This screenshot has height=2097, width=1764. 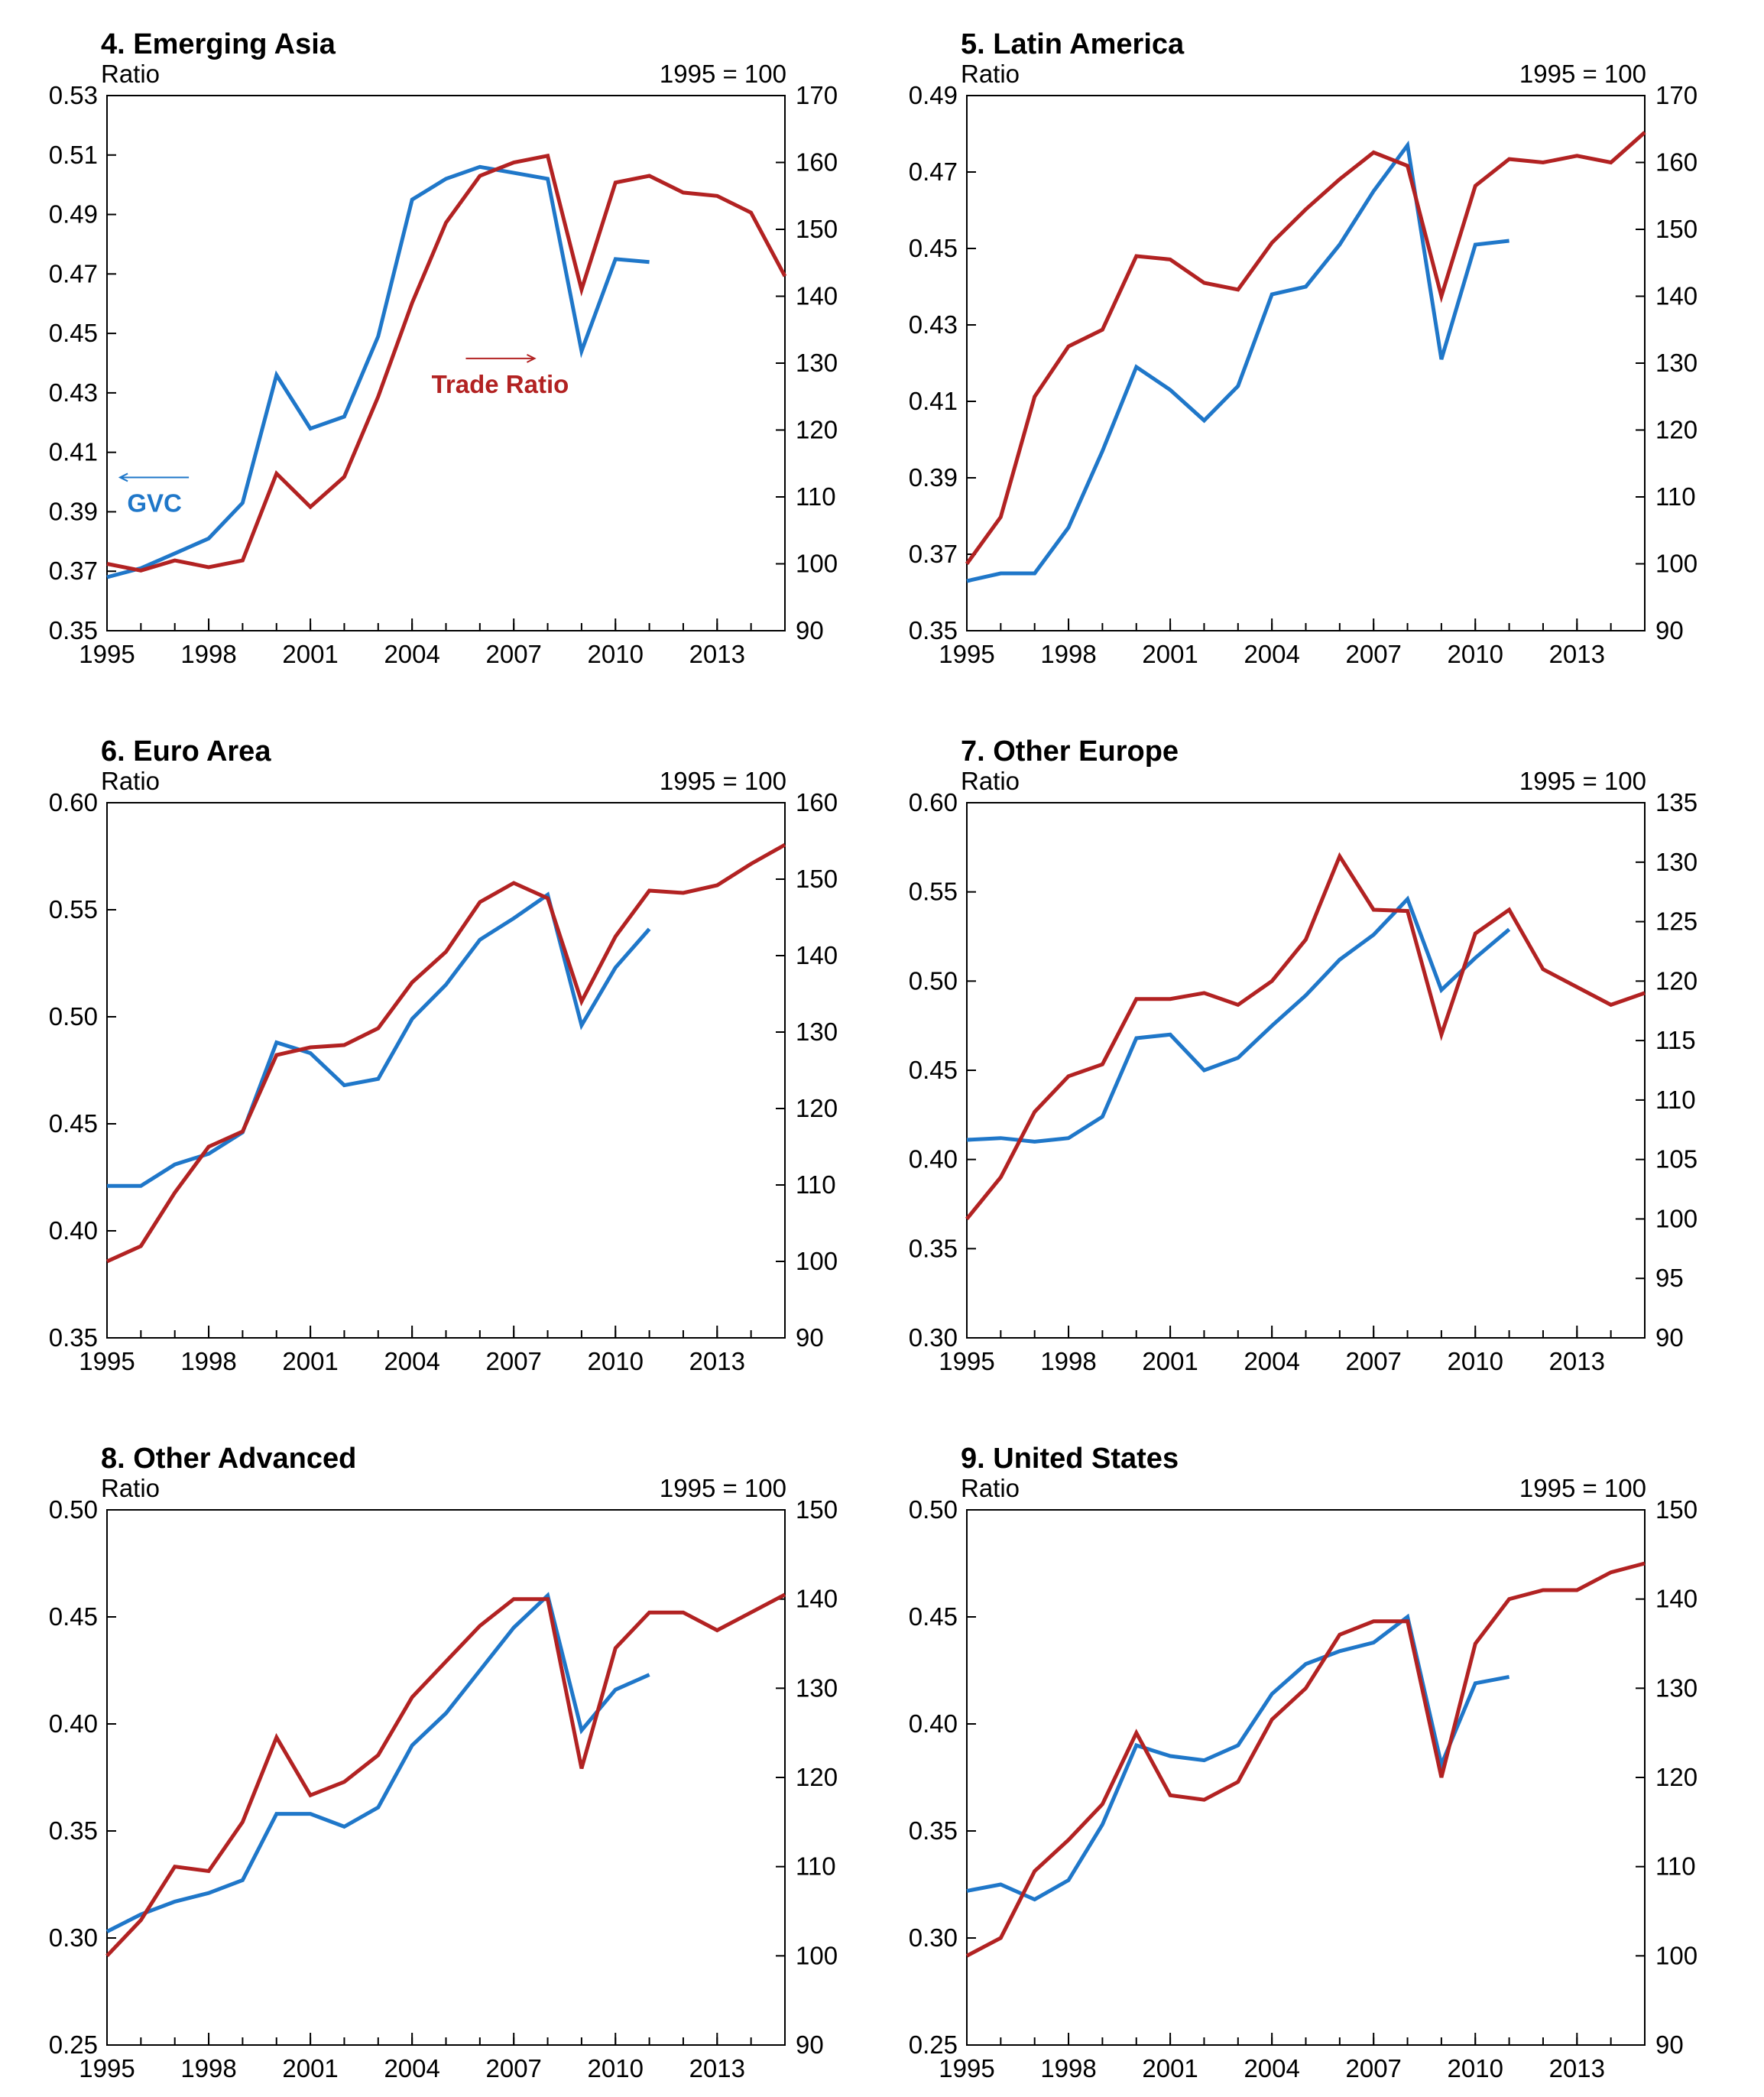 I want to click on chart-title: 5. Latin America, so click(x=1073, y=44).